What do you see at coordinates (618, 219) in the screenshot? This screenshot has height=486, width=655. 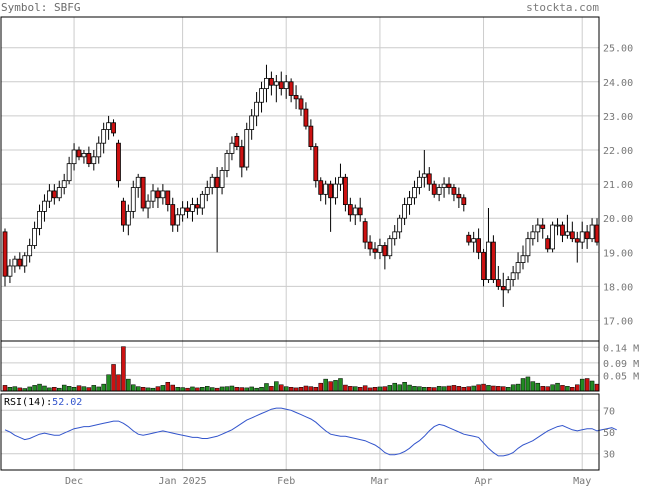 I see `price-tick-label: 20.00` at bounding box center [618, 219].